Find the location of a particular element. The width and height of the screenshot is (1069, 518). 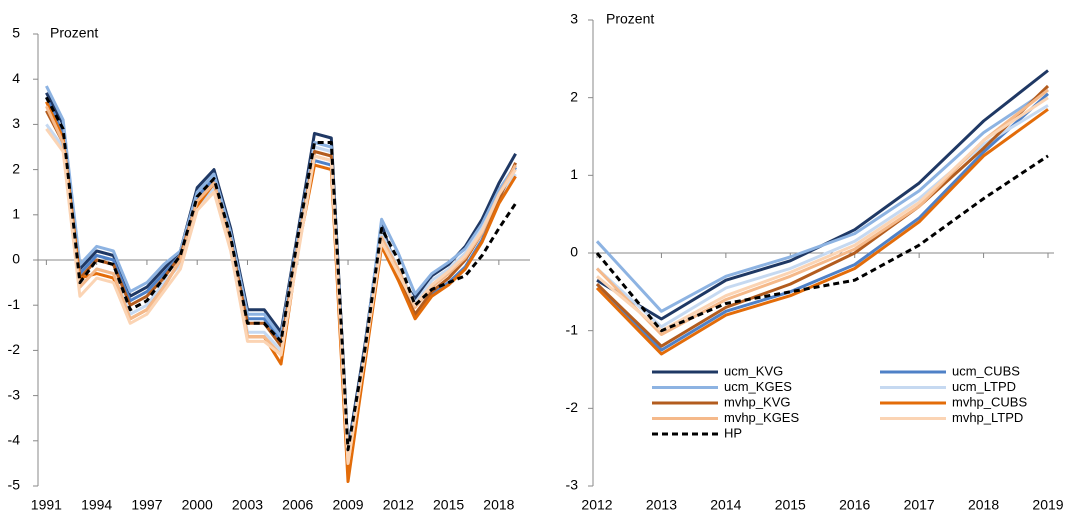

x-tick-label: 2016 is located at coordinates (854, 505).